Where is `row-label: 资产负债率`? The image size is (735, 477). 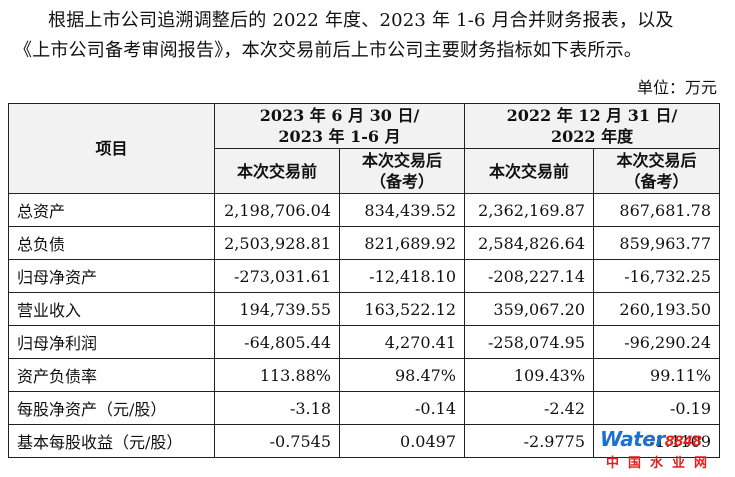 row-label: 资产负债率 is located at coordinates (111, 375).